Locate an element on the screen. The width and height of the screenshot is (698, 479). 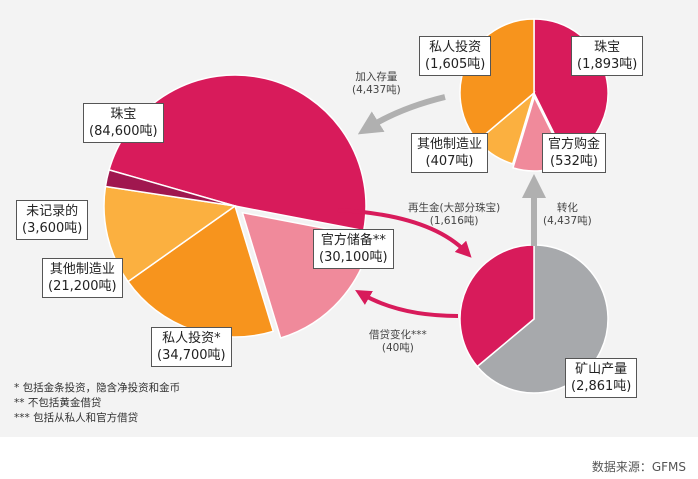
flow-lending-label: 借贷变化*** (40吨) is located at coordinates (398, 341).